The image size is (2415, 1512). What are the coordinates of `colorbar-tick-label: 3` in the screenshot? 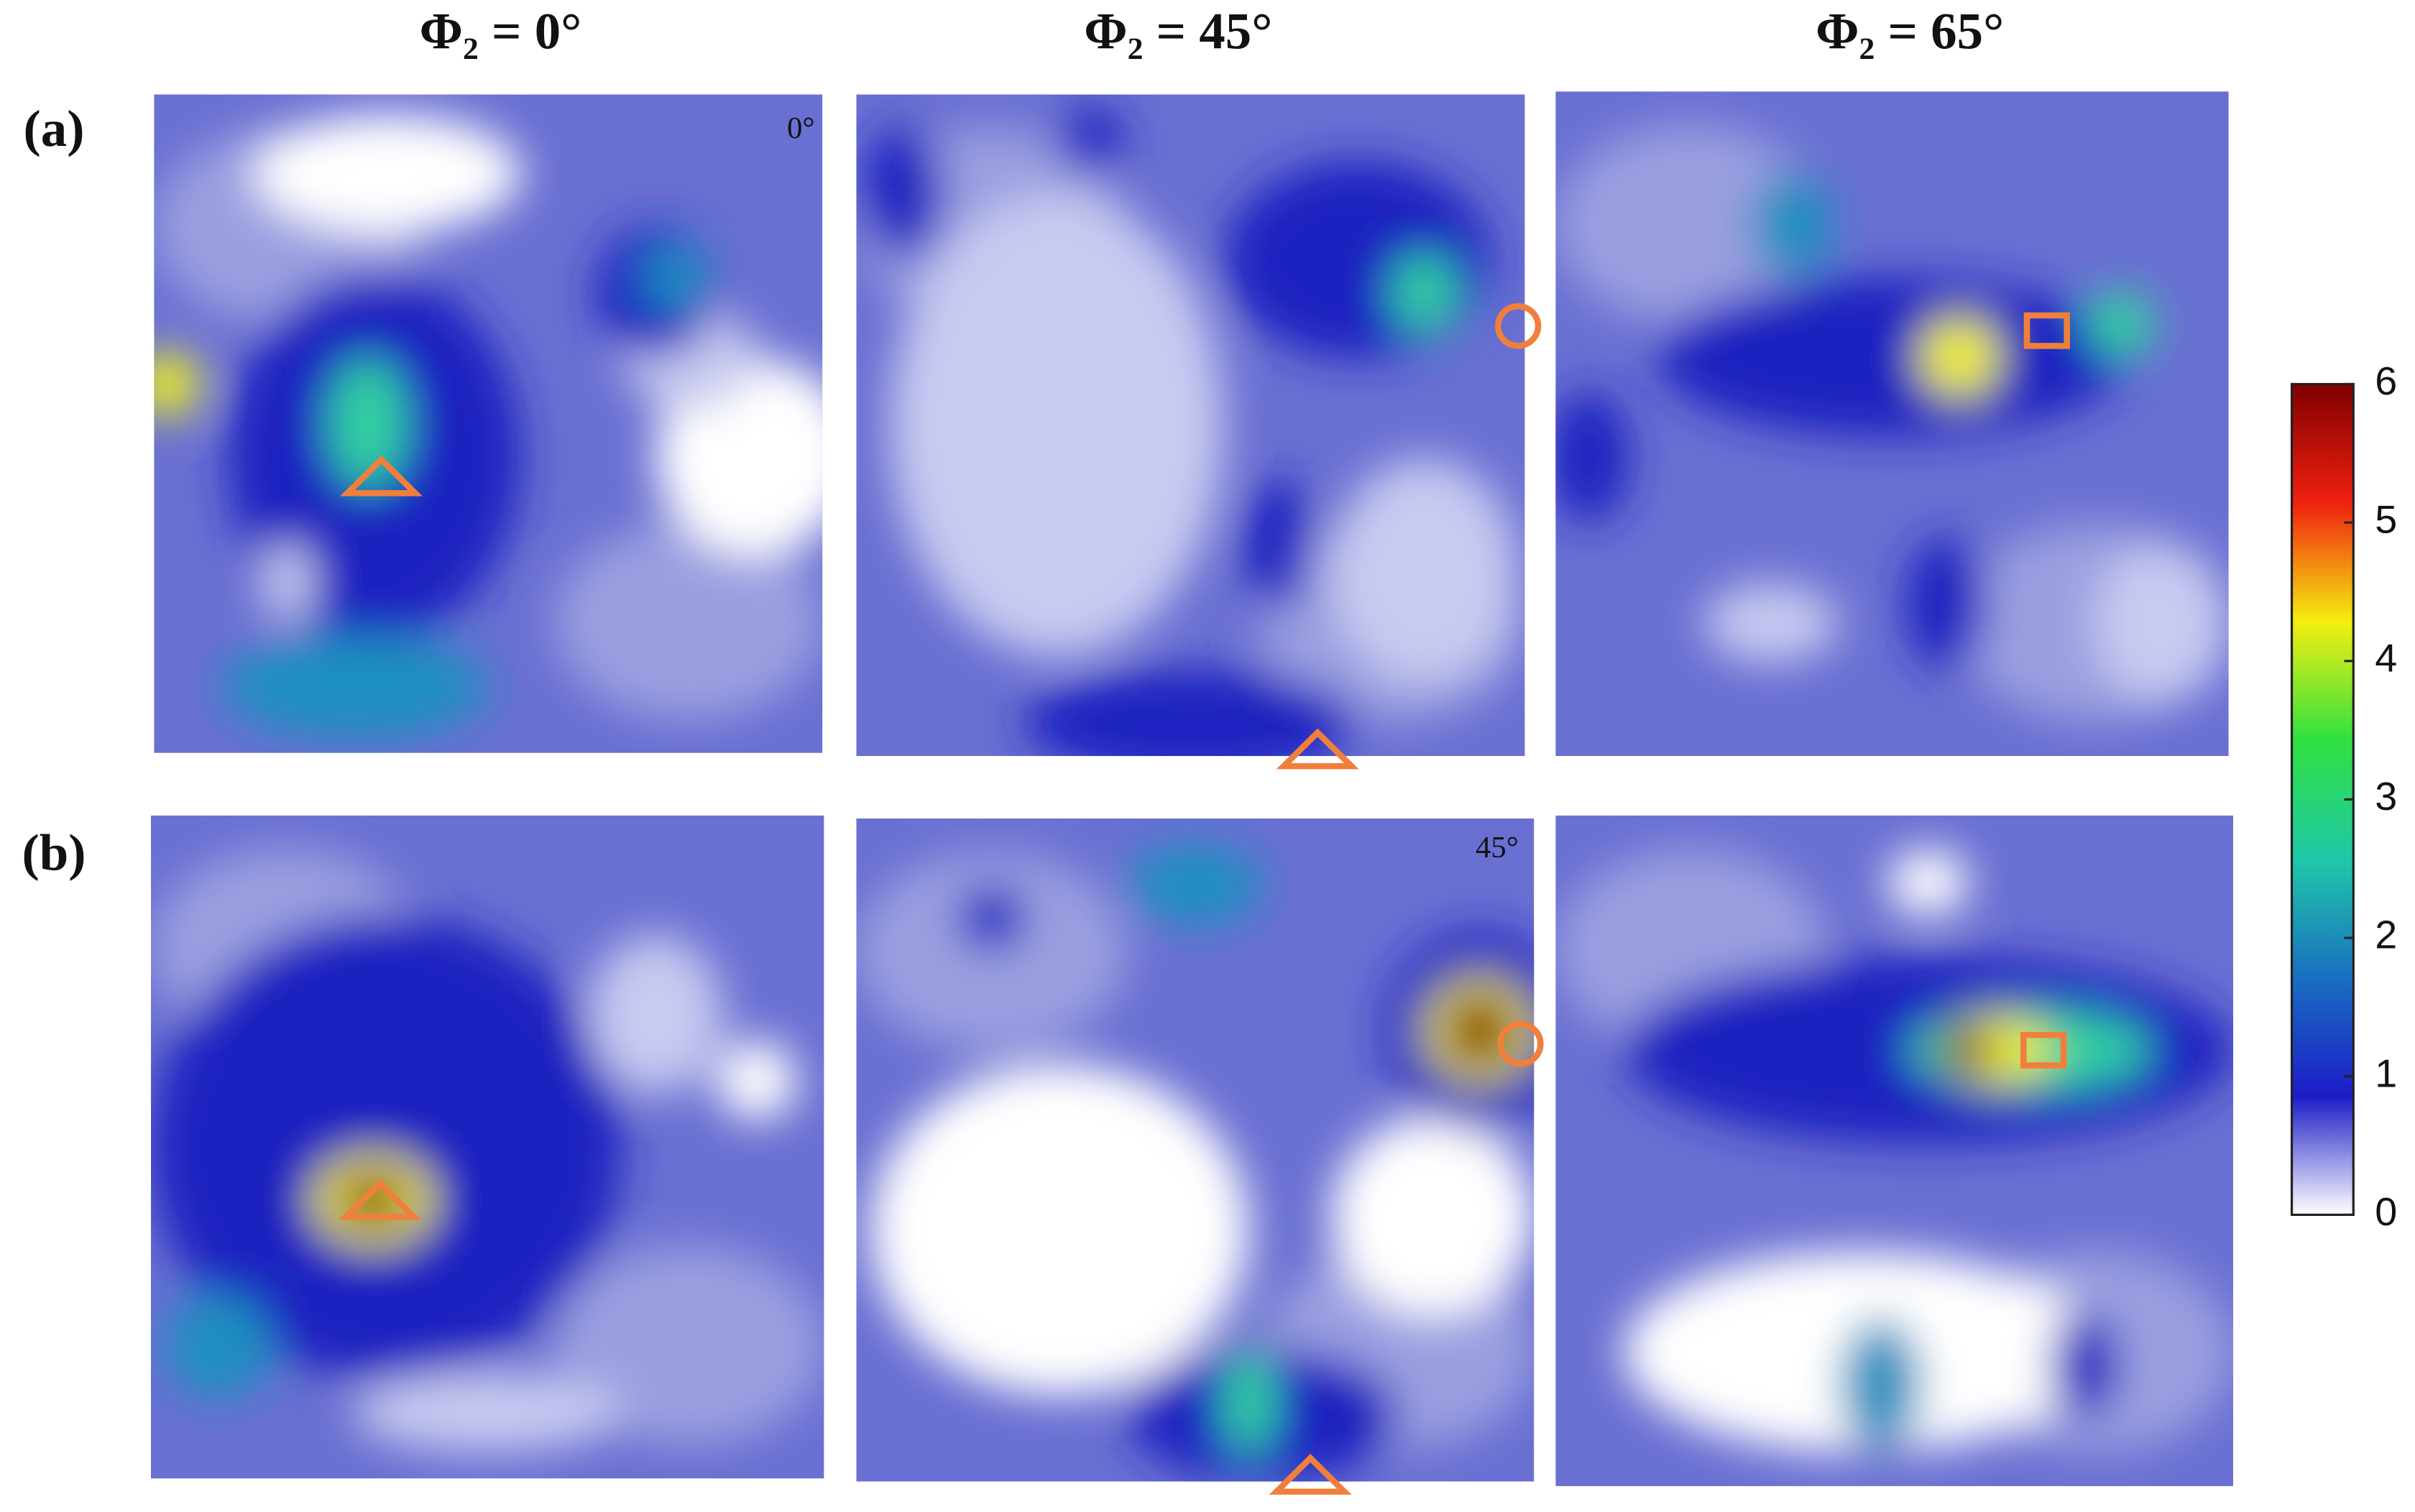 It's located at (2386, 797).